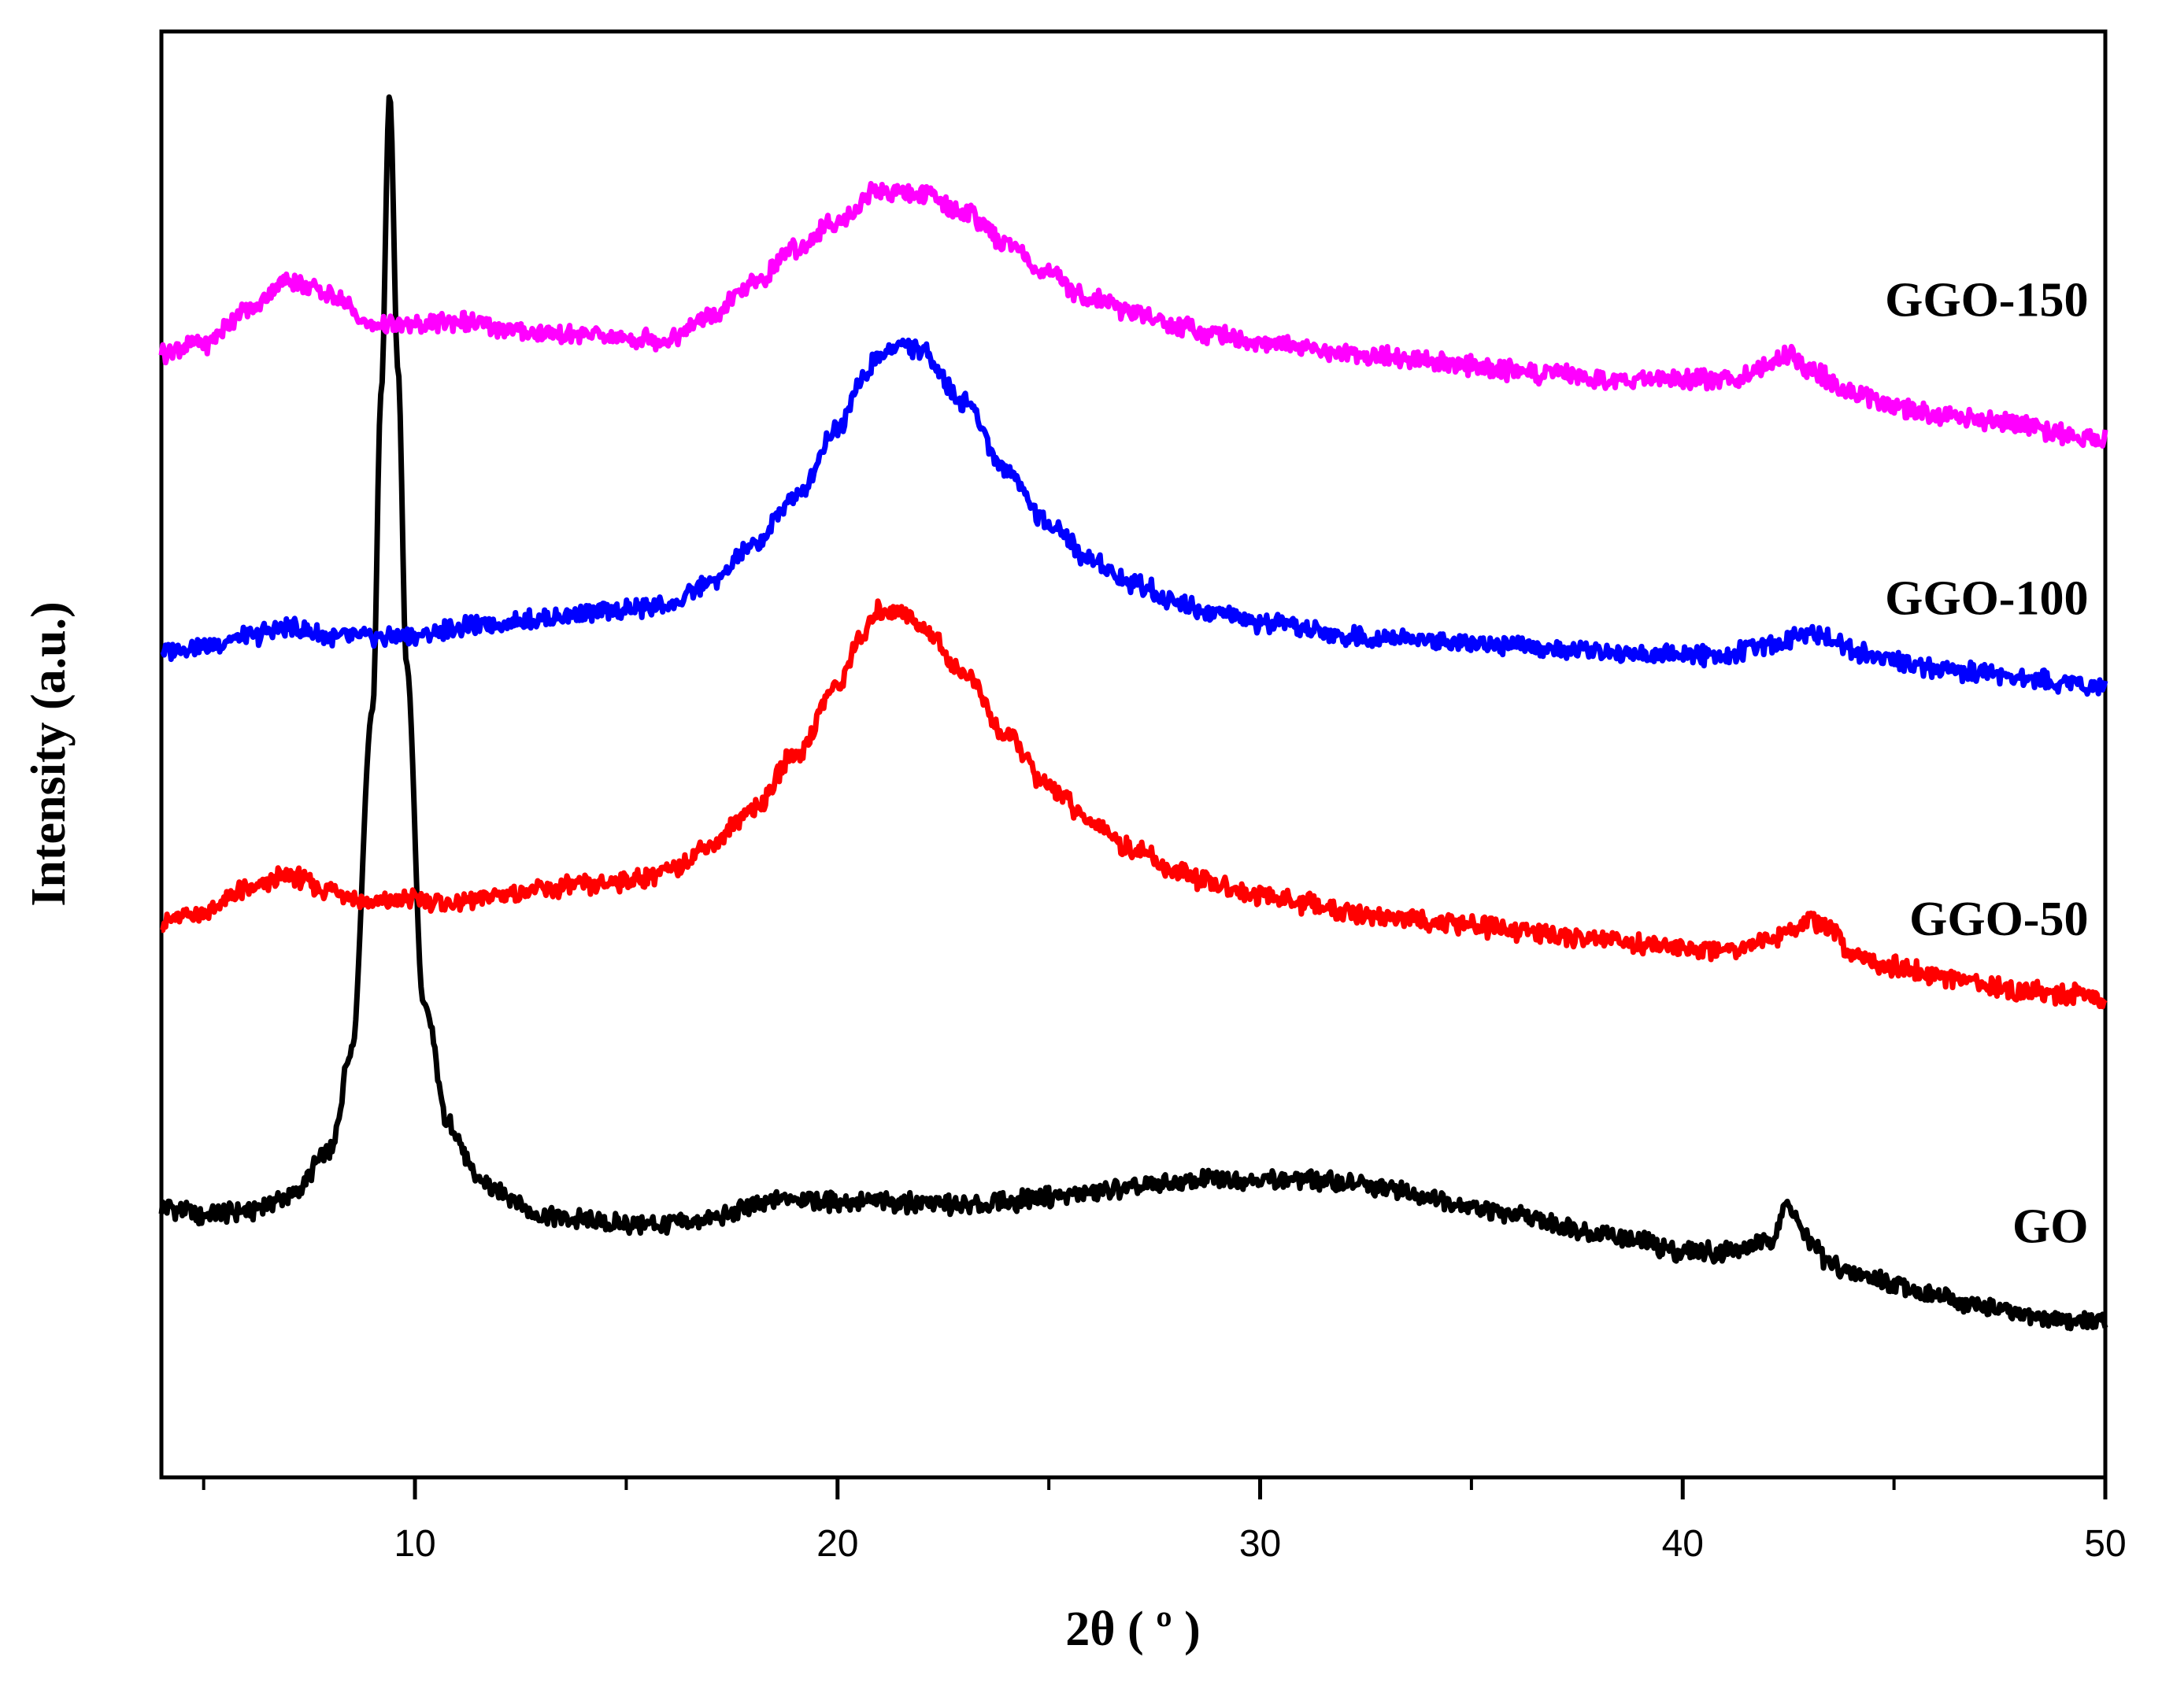 This screenshot has height=1708, width=2162. I want to click on x-tick-label: 30, so click(1260, 1544).